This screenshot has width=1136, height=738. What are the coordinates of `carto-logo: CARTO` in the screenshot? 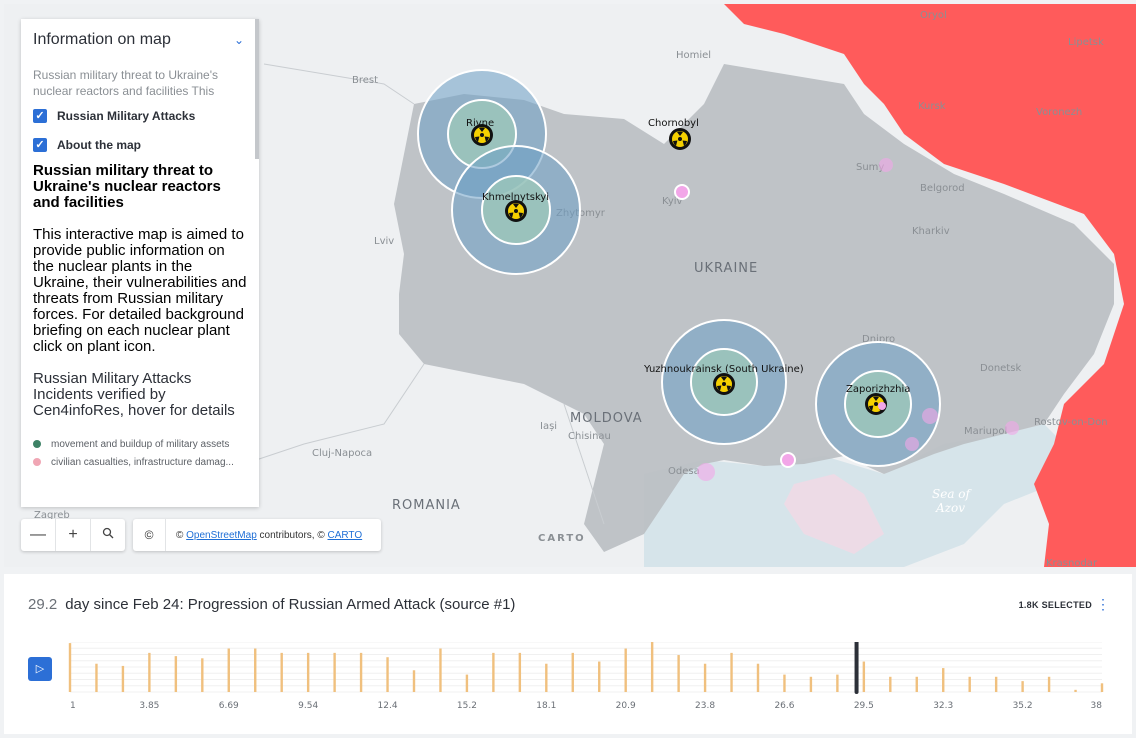 It's located at (562, 538).